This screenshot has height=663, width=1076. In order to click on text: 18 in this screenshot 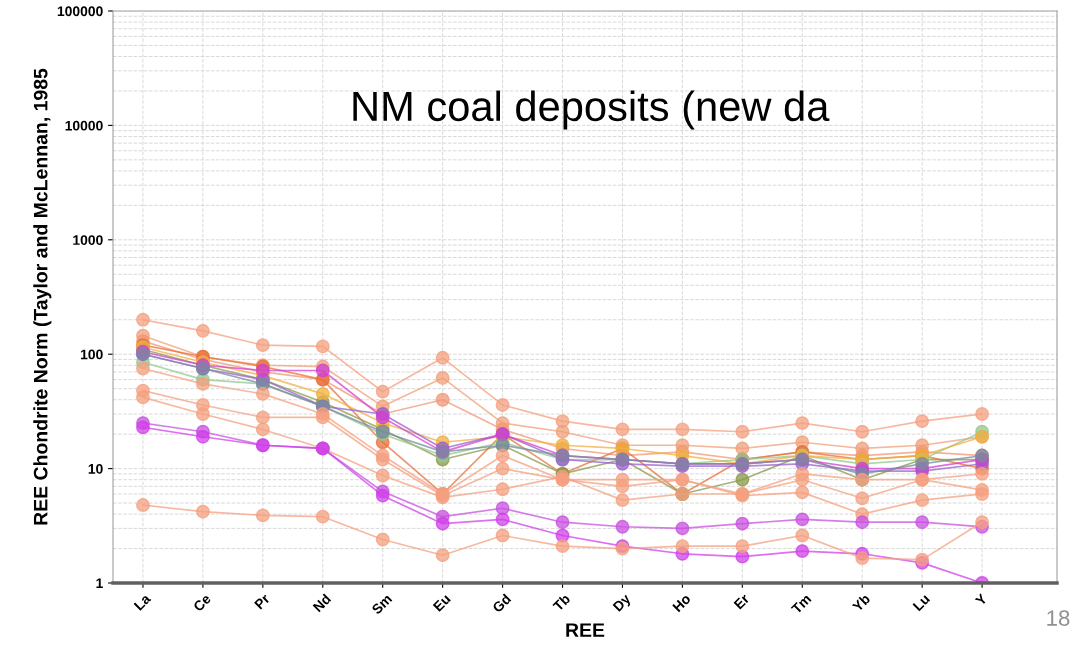, I will do `click(1058, 618)`.